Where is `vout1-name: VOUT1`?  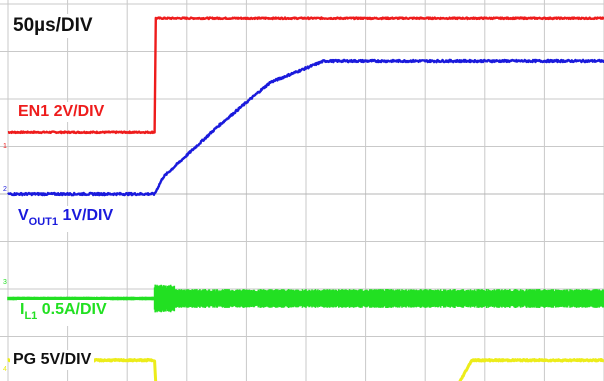
vout1-name: VOUT1 is located at coordinates (38, 217).